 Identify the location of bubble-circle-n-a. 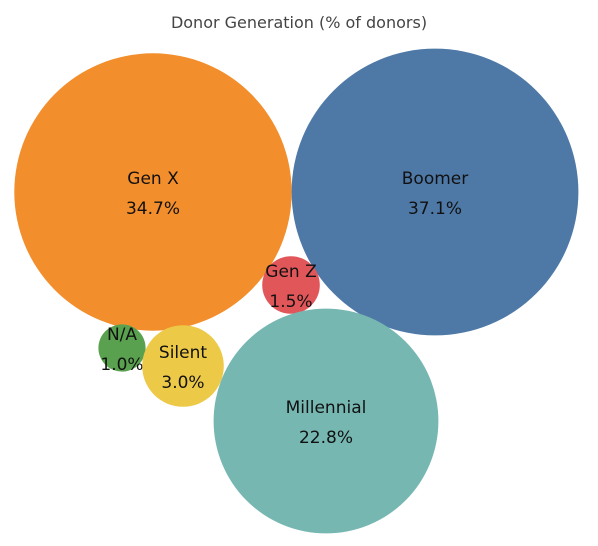
(122, 348).